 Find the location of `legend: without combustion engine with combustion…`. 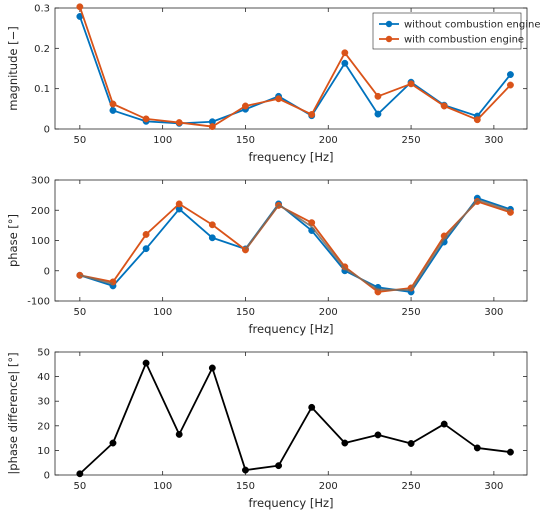

legend: without combustion engine with combustion… is located at coordinates (456, 31).